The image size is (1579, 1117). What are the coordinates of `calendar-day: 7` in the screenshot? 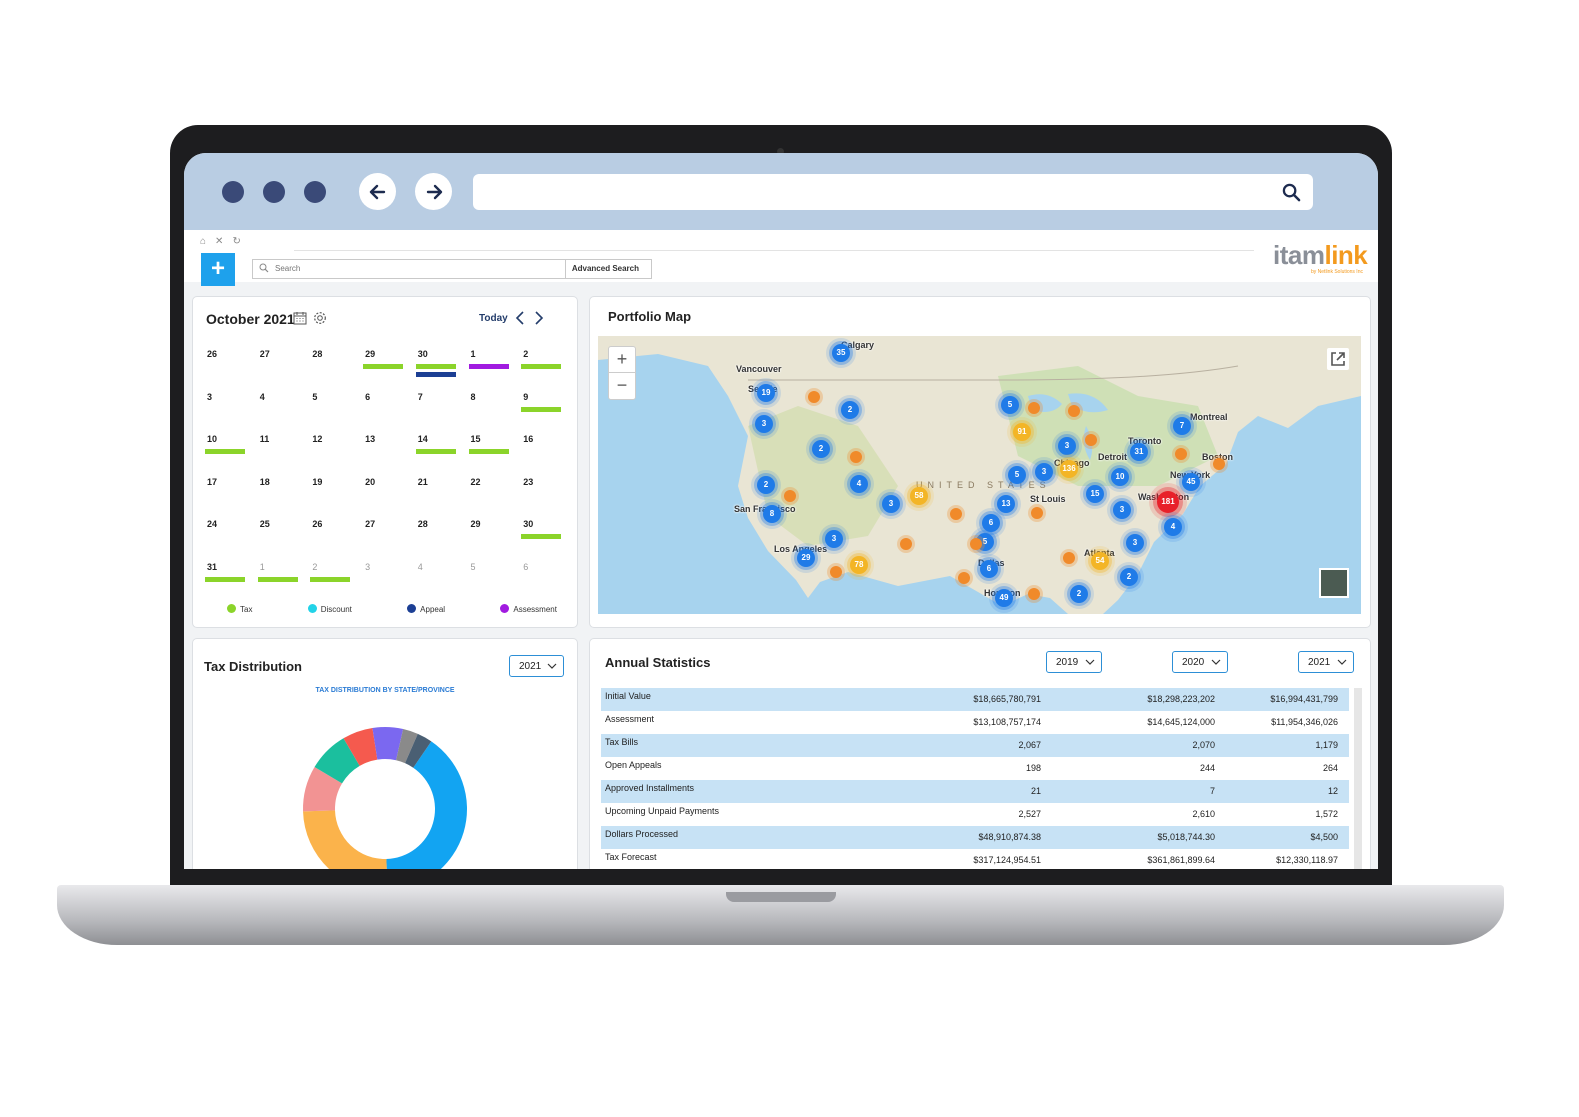 It's located at (442, 413).